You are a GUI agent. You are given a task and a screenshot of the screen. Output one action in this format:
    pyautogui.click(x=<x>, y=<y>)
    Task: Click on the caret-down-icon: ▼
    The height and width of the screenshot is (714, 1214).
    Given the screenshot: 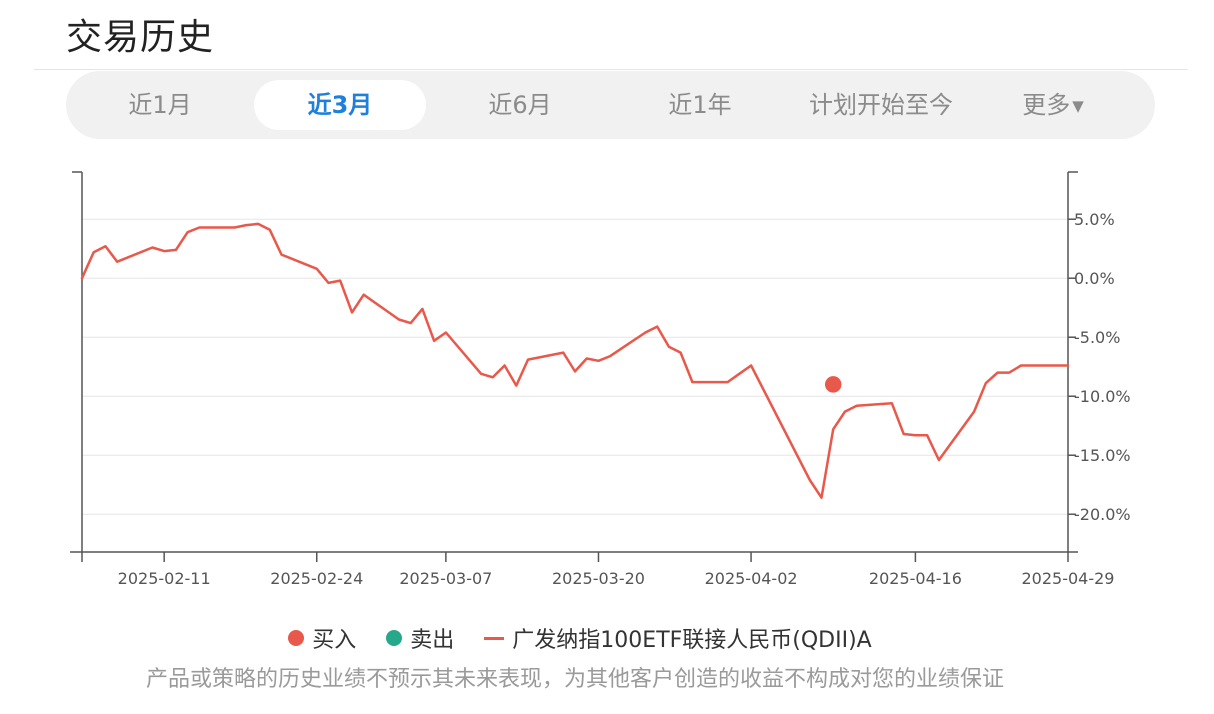 What is the action you would take?
    pyautogui.click(x=1078, y=106)
    